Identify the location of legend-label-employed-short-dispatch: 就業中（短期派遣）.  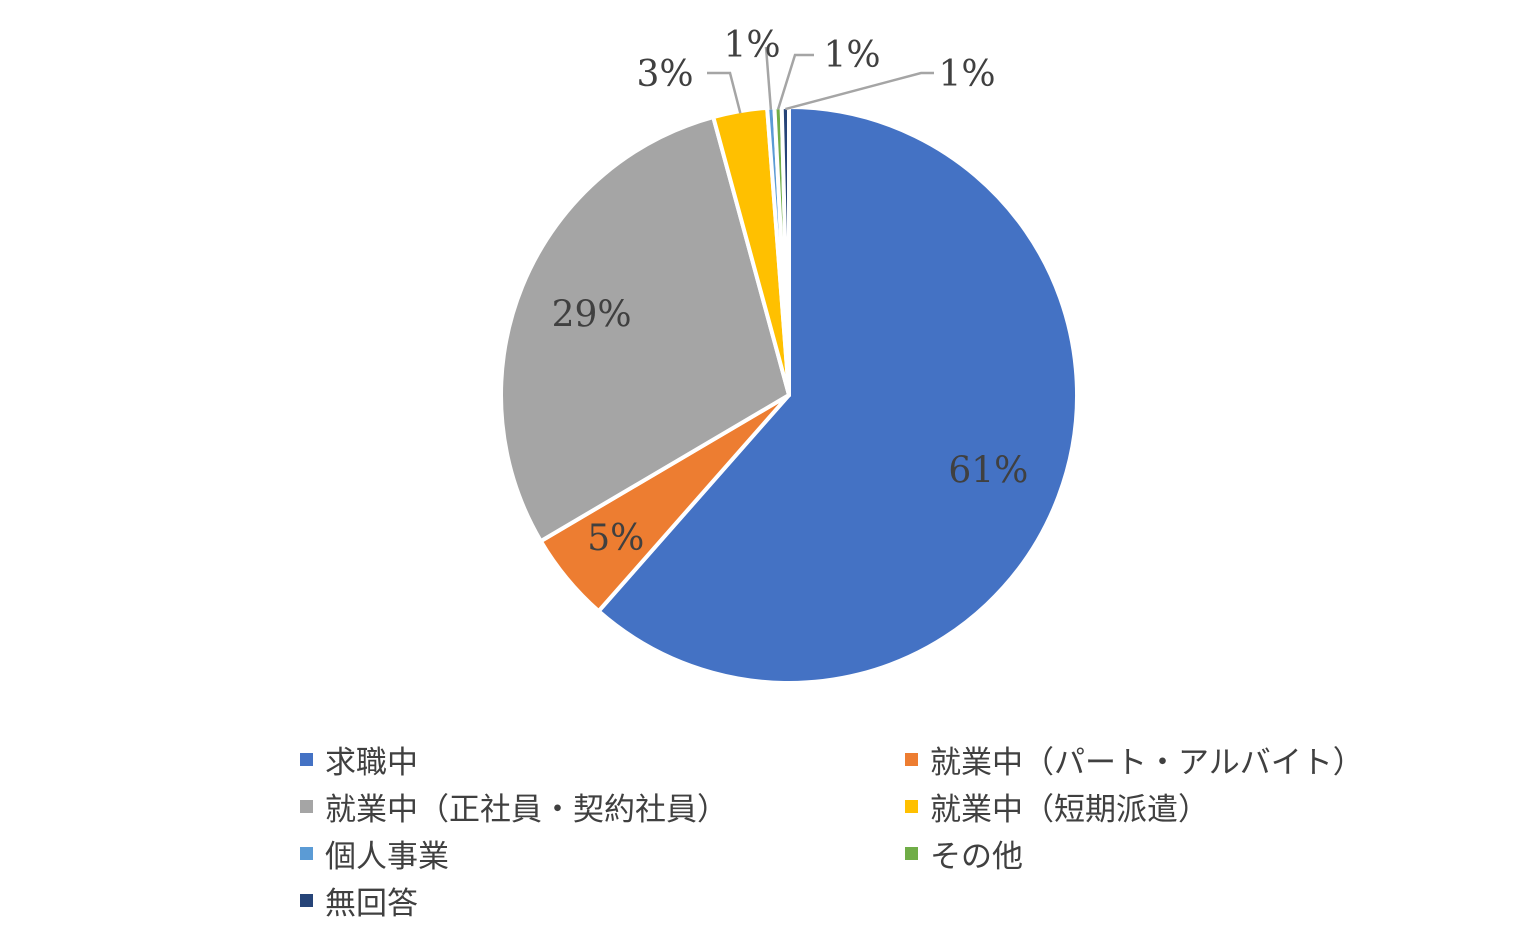
(1069, 809).